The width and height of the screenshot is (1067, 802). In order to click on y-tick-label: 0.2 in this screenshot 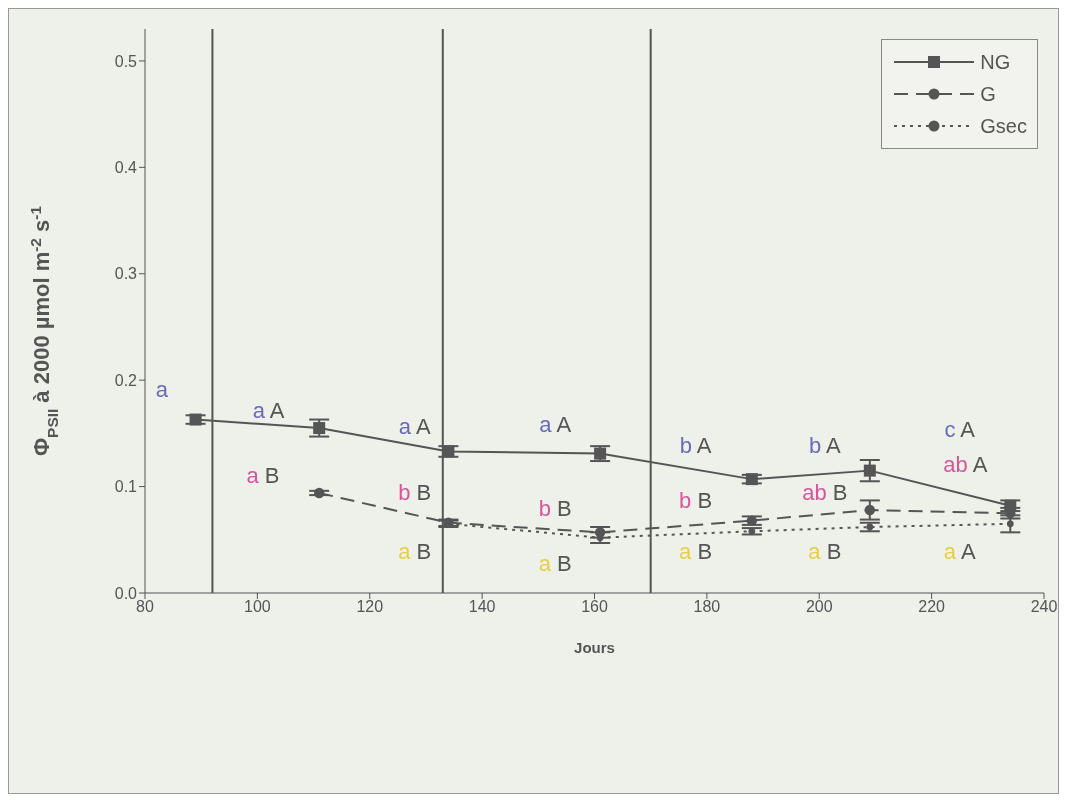, I will do `click(126, 380)`.